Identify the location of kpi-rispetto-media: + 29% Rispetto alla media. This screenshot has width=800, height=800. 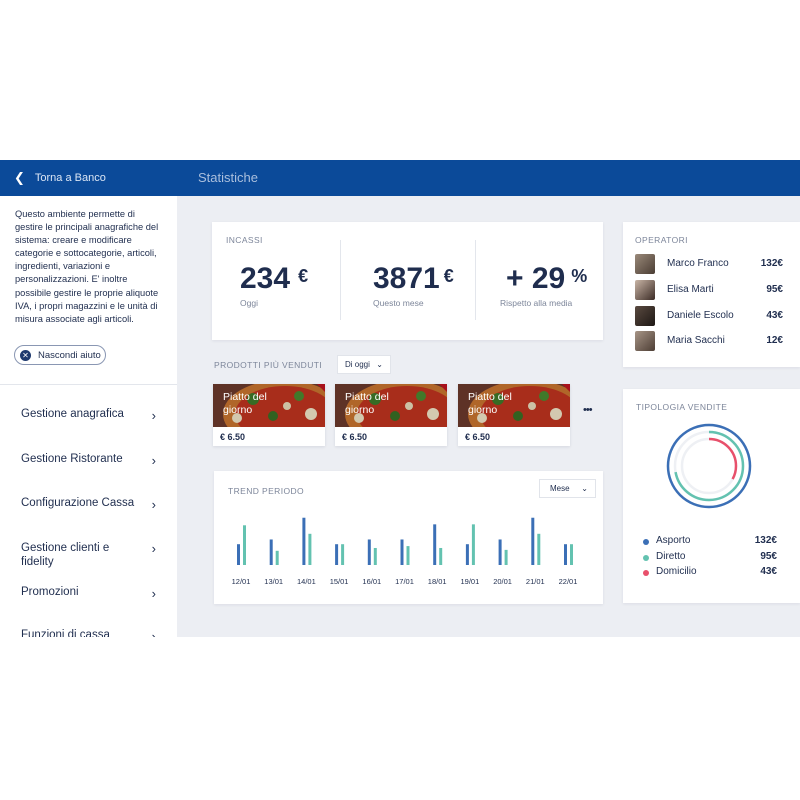
(549, 282).